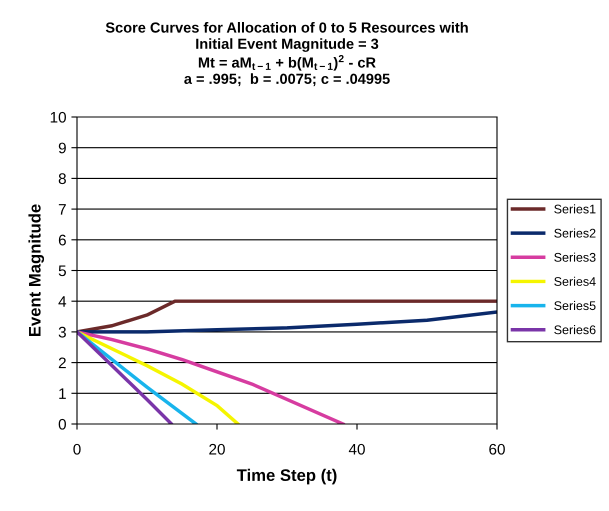 The height and width of the screenshot is (511, 609). What do you see at coordinates (62, 393) in the screenshot?
I see `y-tick-label: 1` at bounding box center [62, 393].